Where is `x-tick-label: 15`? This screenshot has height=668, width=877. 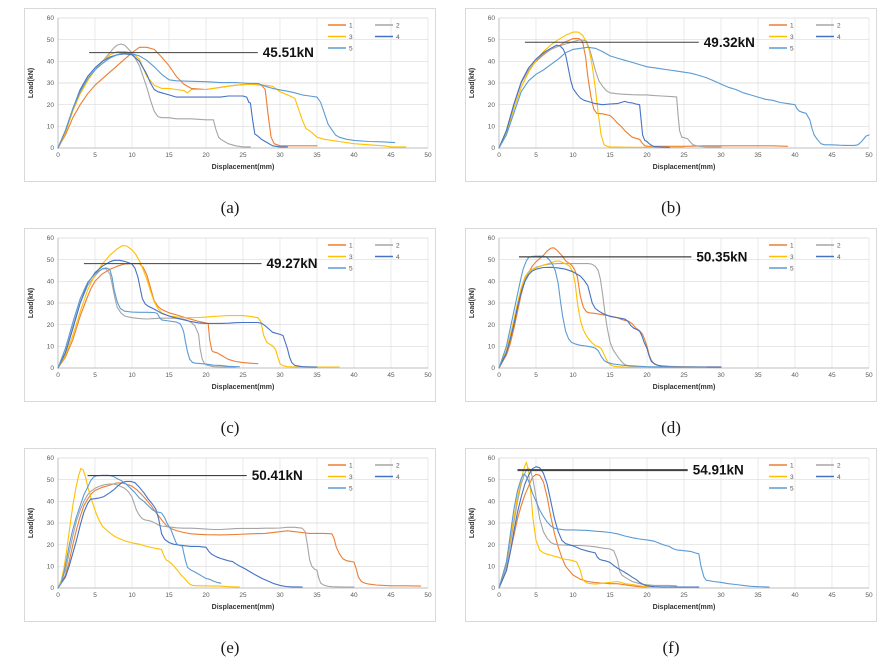
x-tick-label: 15 is located at coordinates (169, 155).